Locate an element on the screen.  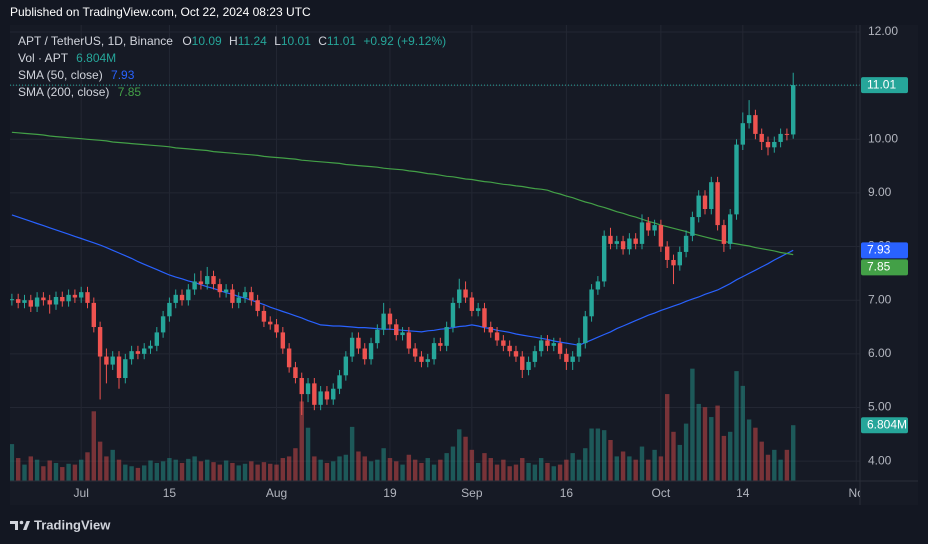
x-tick-label: No is located at coordinates (857, 493).